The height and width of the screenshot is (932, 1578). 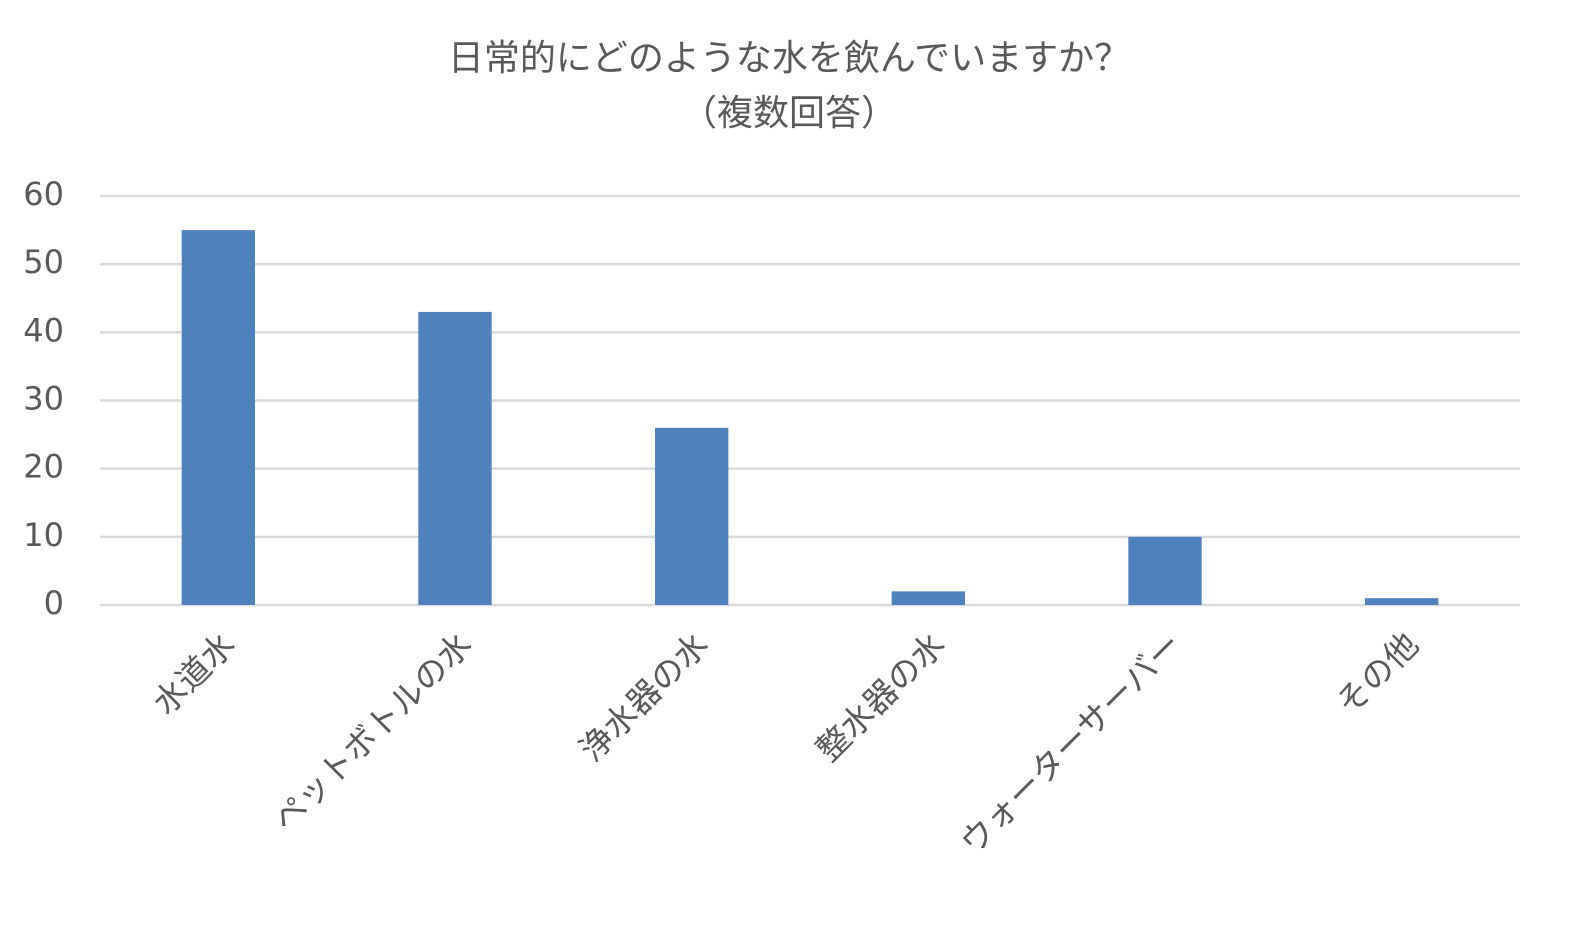 I want to click on x-tick-label: 整水器の水, so click(x=880, y=697).